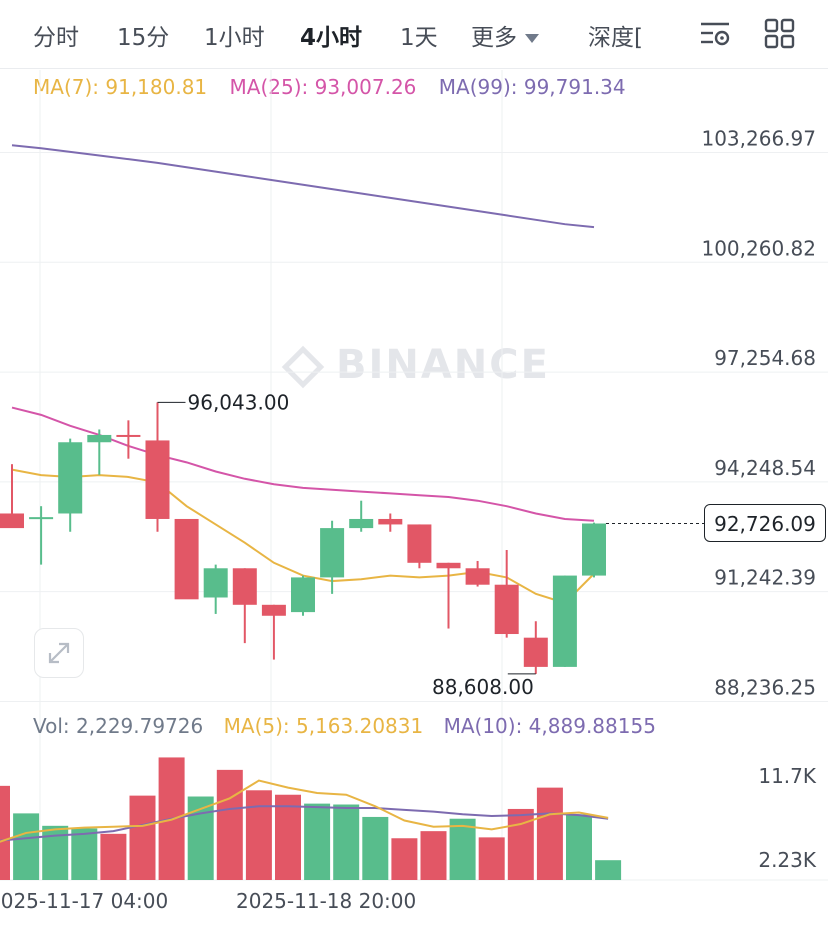 Image resolution: width=828 pixels, height=928 pixels. I want to click on volume-ma5-label: MA(5): 5,163.20831, so click(323, 726).